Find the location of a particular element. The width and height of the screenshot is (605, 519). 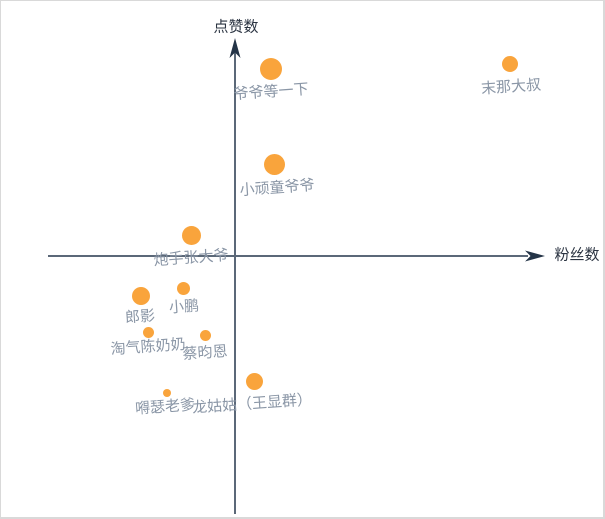

data-point-label: 末那大叔 is located at coordinates (511, 86).